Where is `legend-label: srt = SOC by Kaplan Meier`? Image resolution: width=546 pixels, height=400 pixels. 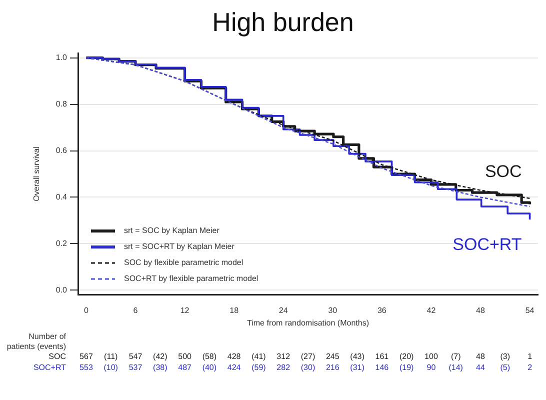
legend-label: srt = SOC by Kaplan Meier is located at coordinates (172, 230).